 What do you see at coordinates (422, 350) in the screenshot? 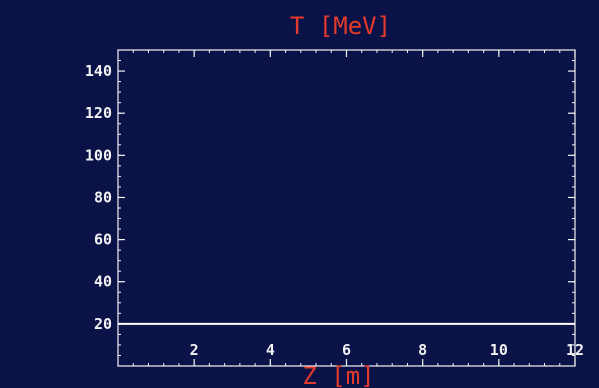
I see `x-tick-label: 8` at bounding box center [422, 350].